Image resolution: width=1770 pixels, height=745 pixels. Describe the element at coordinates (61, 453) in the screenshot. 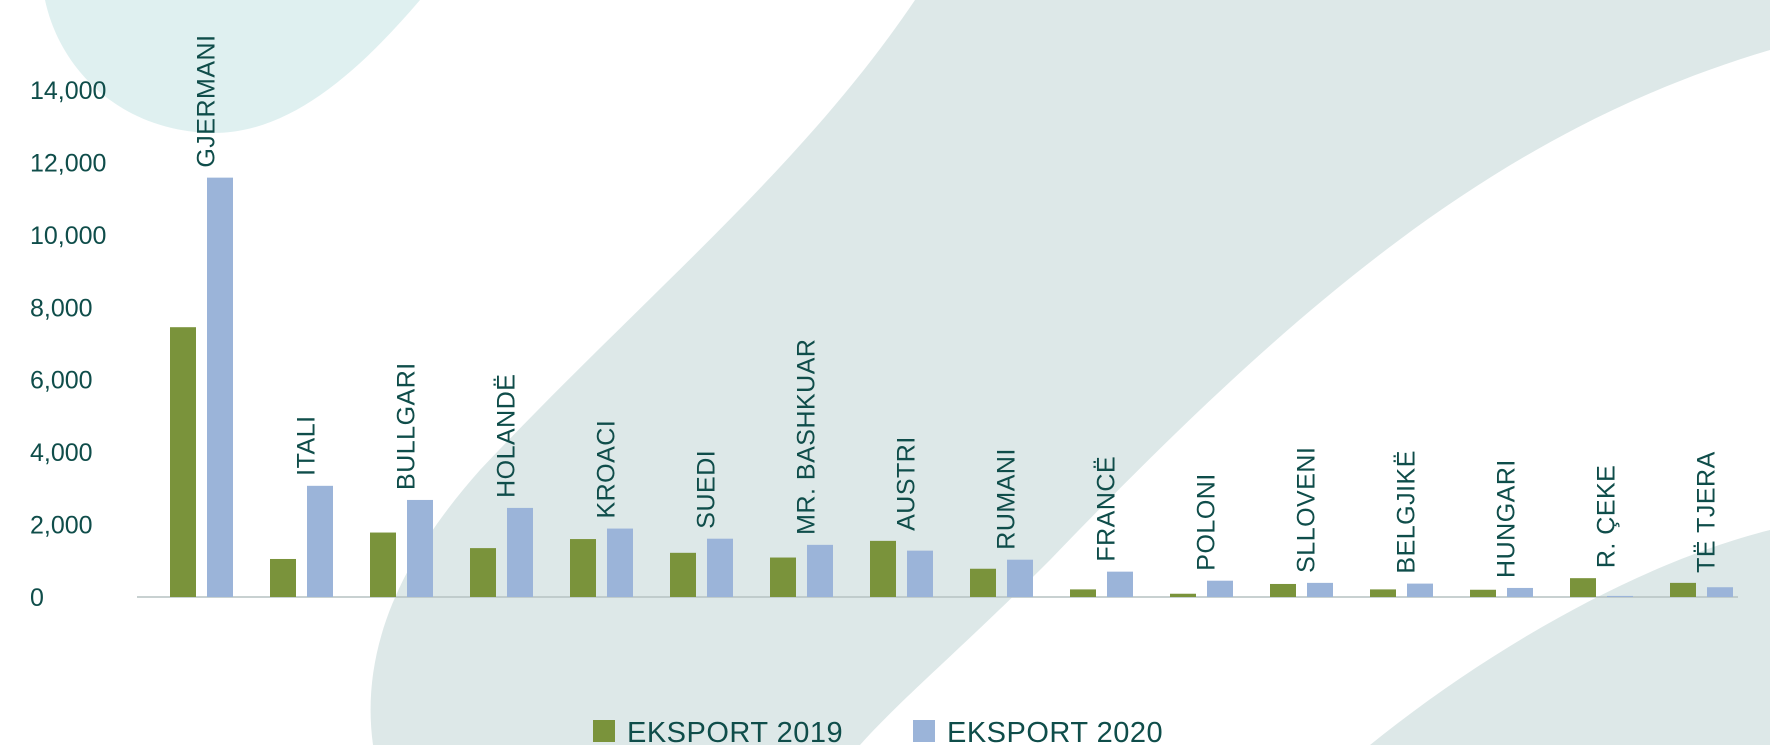

I see `y-tick-label: 4,000` at that location.